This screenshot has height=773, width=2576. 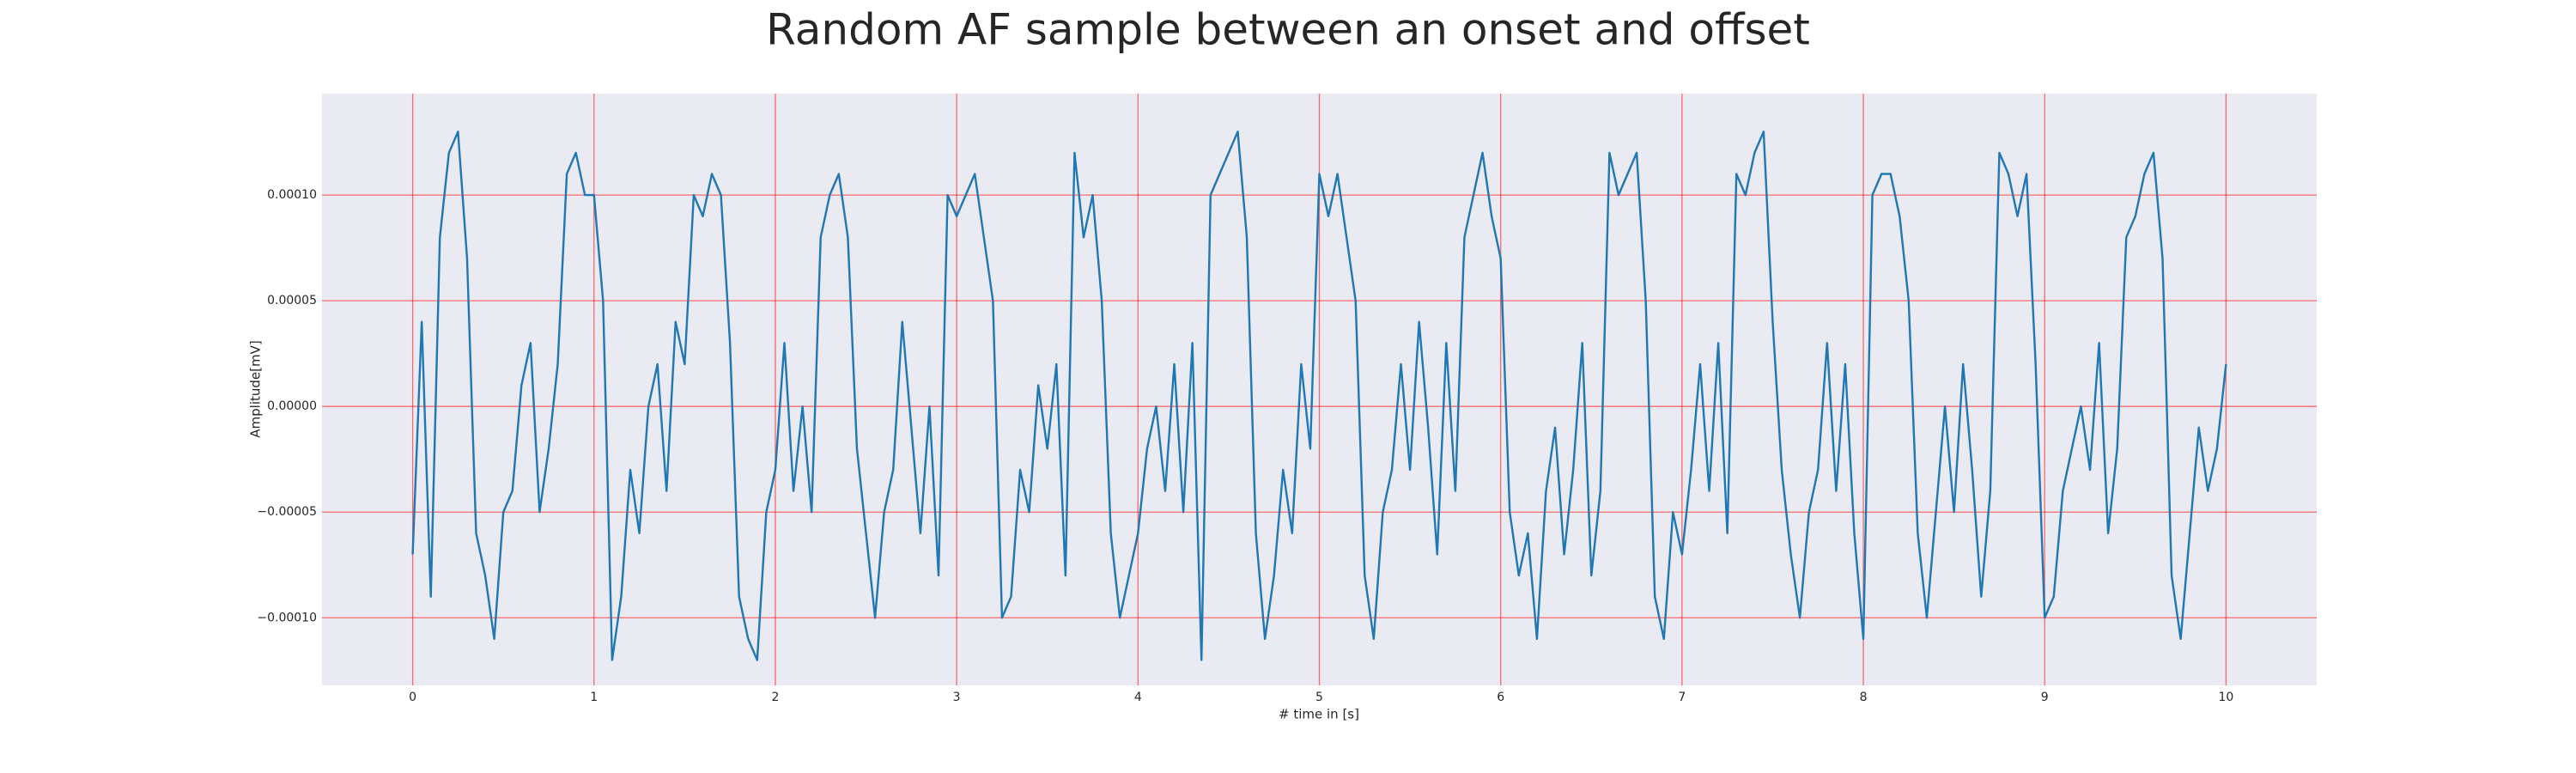 I want to click on x-tick-label: 4, so click(x=1138, y=697).